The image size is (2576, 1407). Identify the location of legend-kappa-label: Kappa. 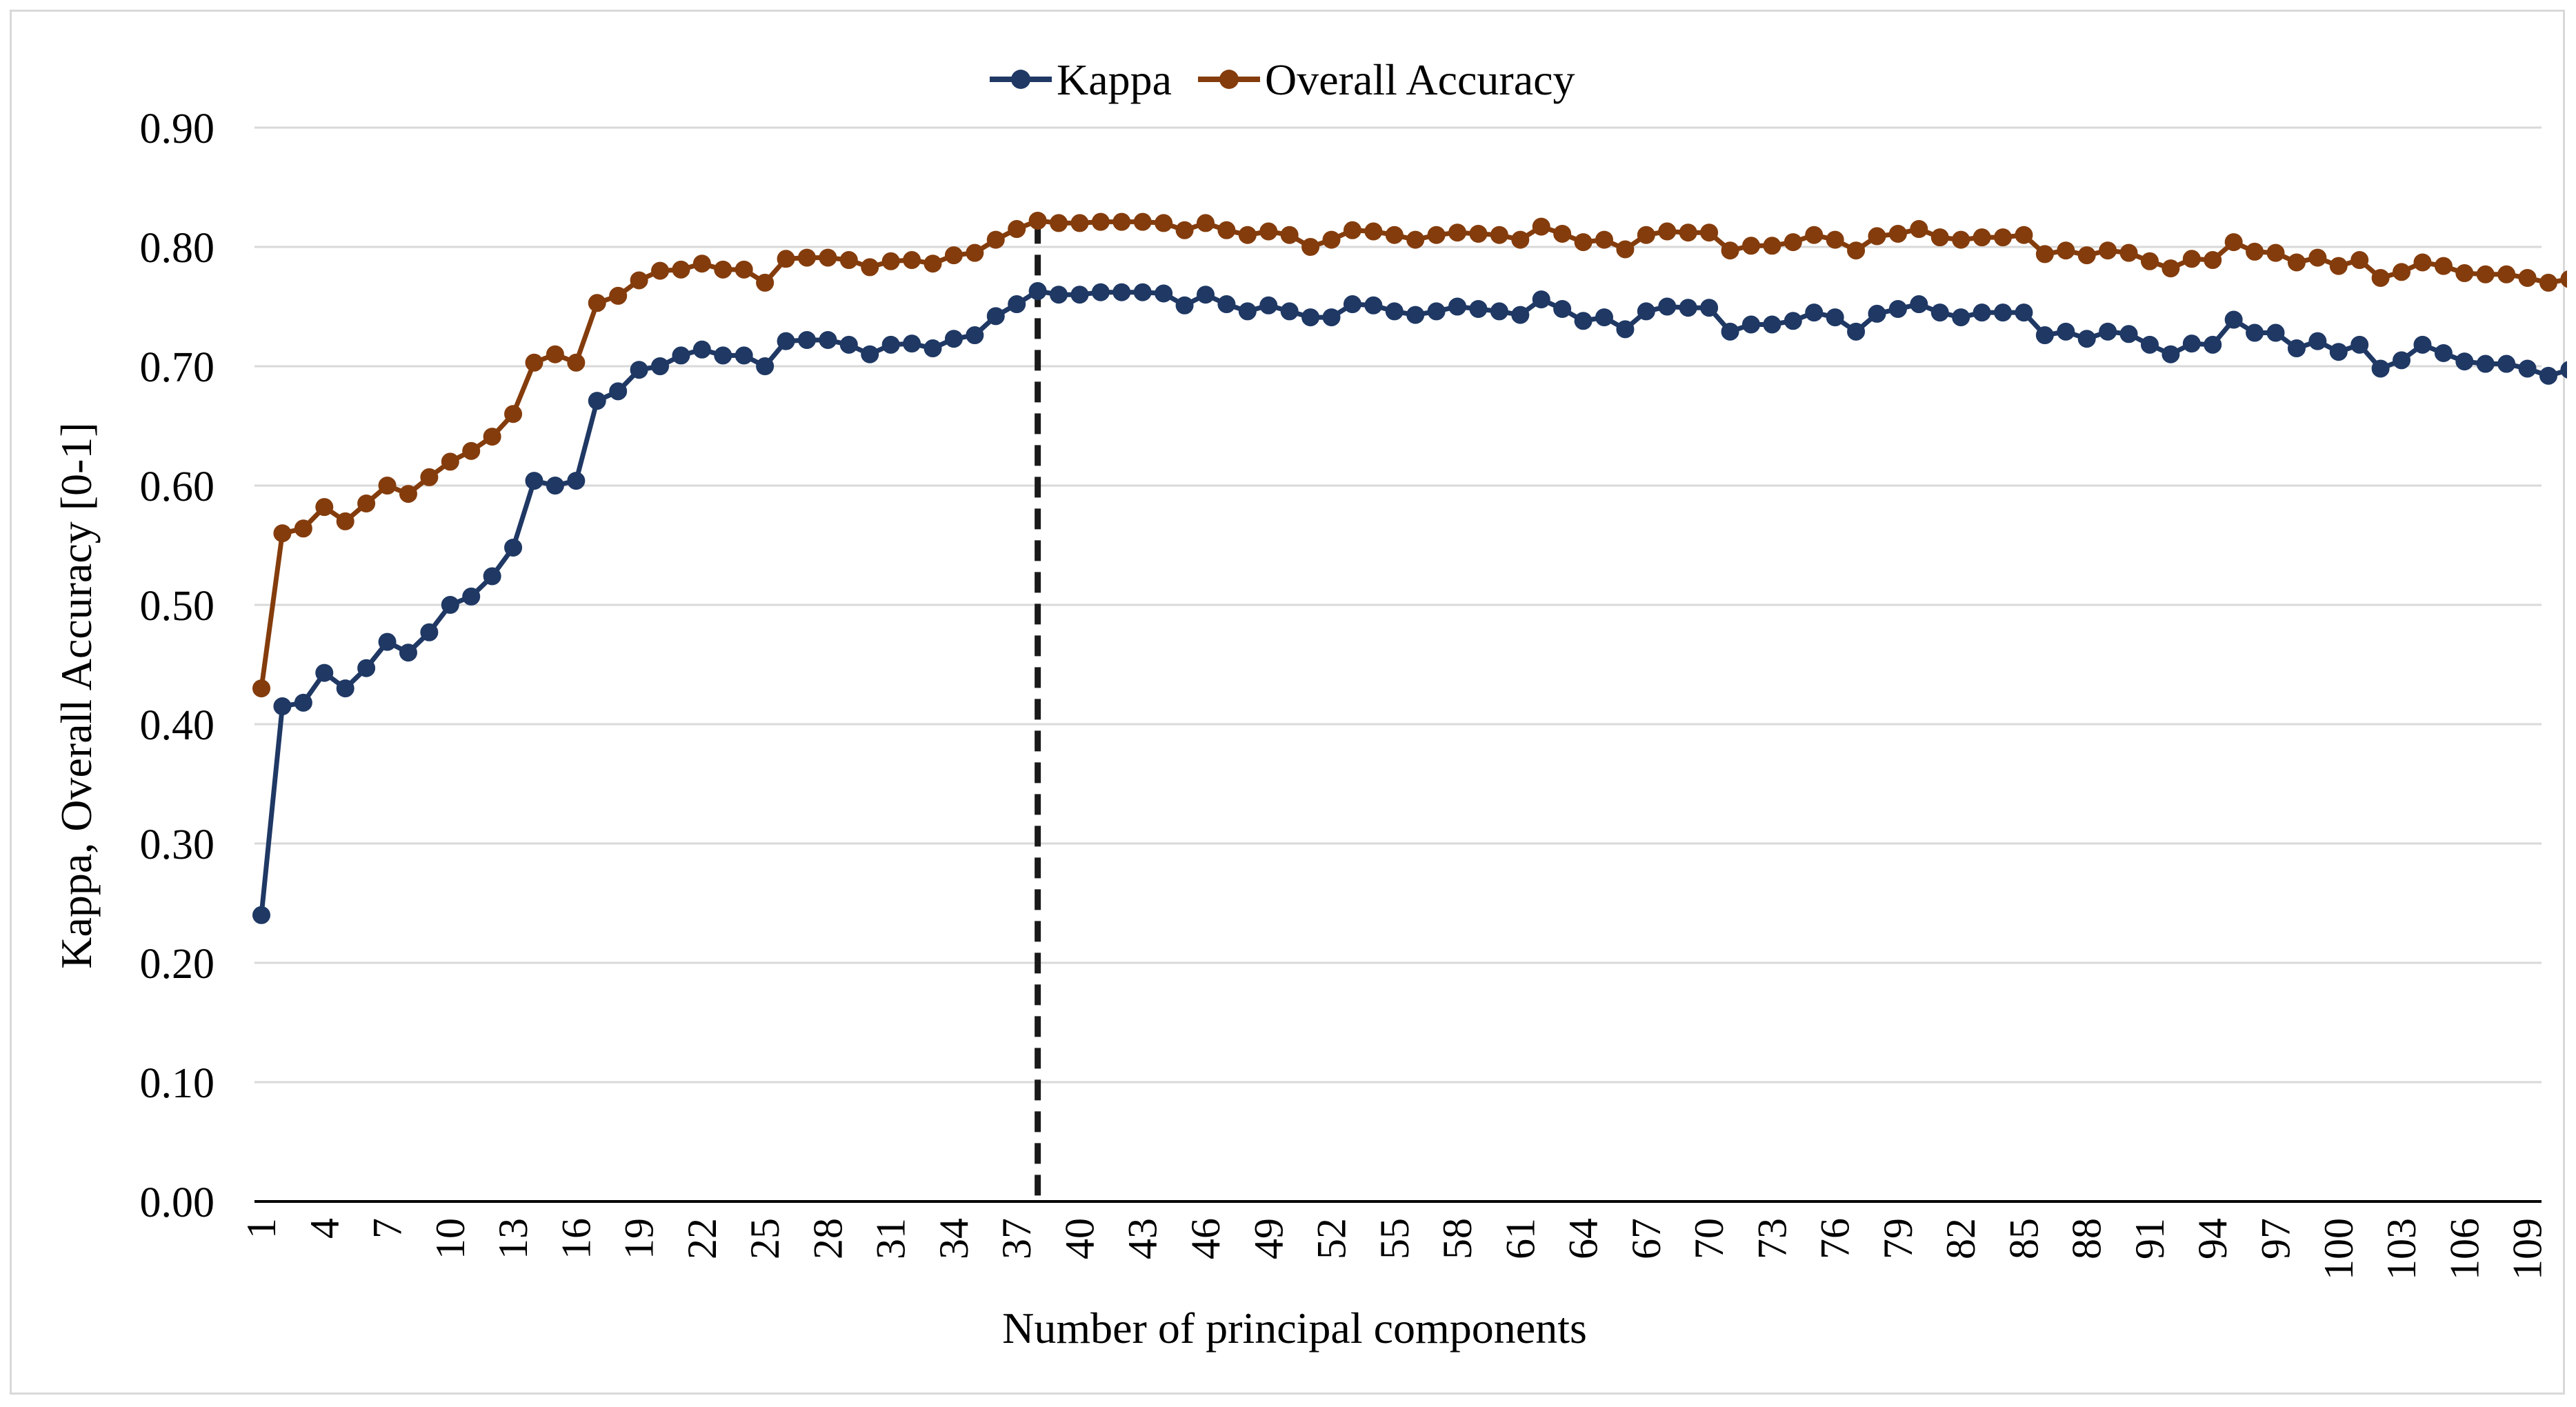
(1114, 79).